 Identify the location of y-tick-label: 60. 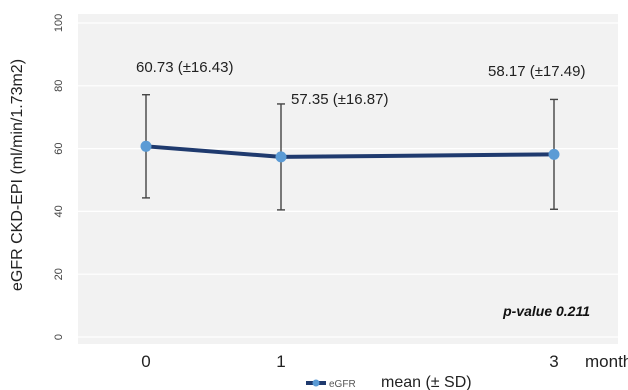
(59, 148).